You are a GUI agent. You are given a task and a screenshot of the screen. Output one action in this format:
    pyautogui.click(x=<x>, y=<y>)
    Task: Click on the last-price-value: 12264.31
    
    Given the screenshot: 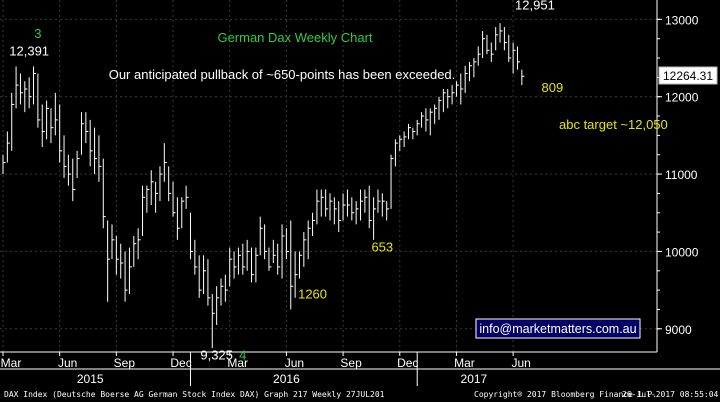 What is the action you would take?
    pyautogui.click(x=688, y=76)
    